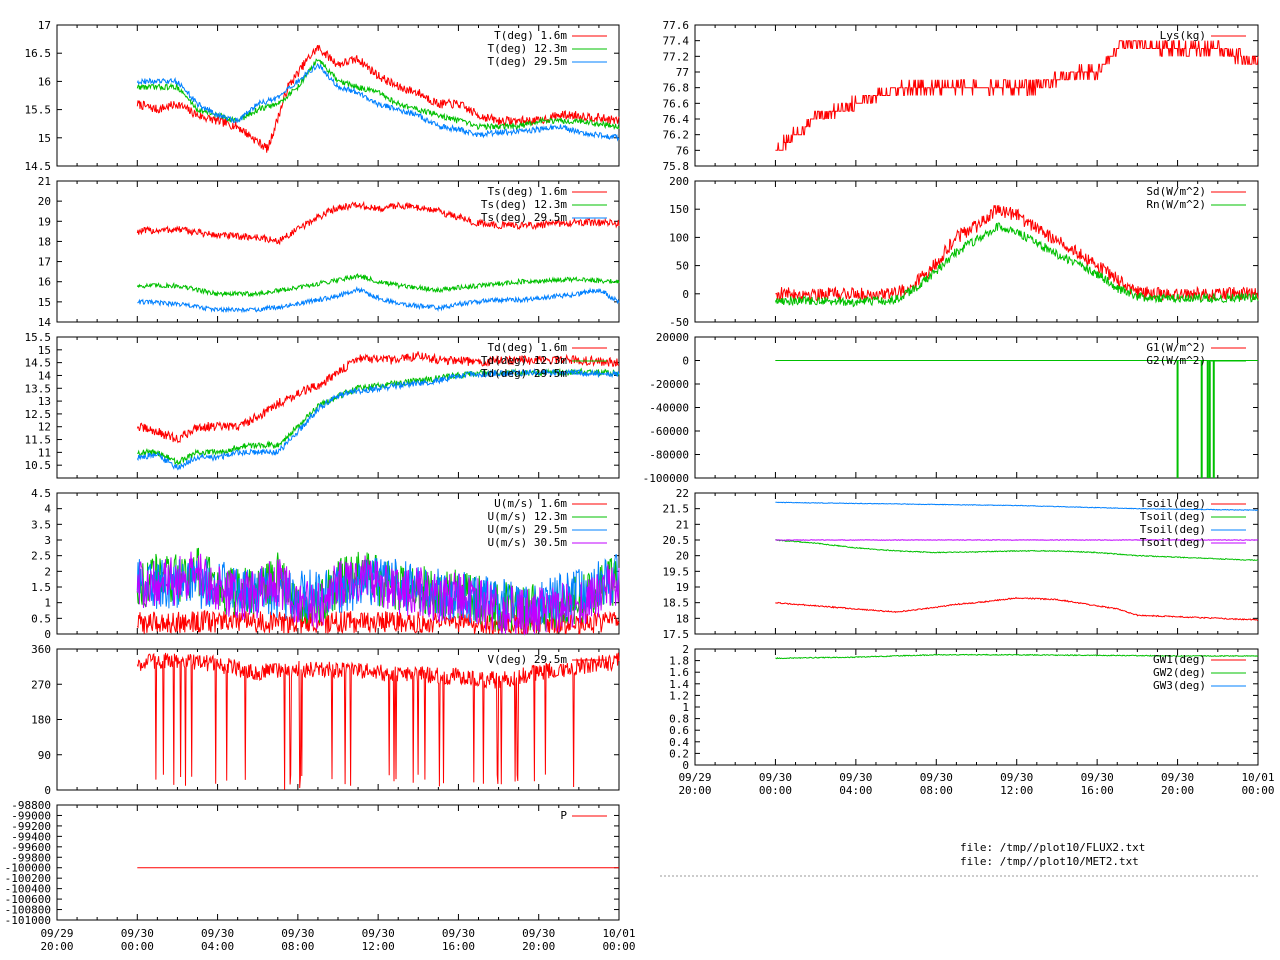  What do you see at coordinates (679, 209) in the screenshot?
I see `y-tick-label: 150` at bounding box center [679, 209].